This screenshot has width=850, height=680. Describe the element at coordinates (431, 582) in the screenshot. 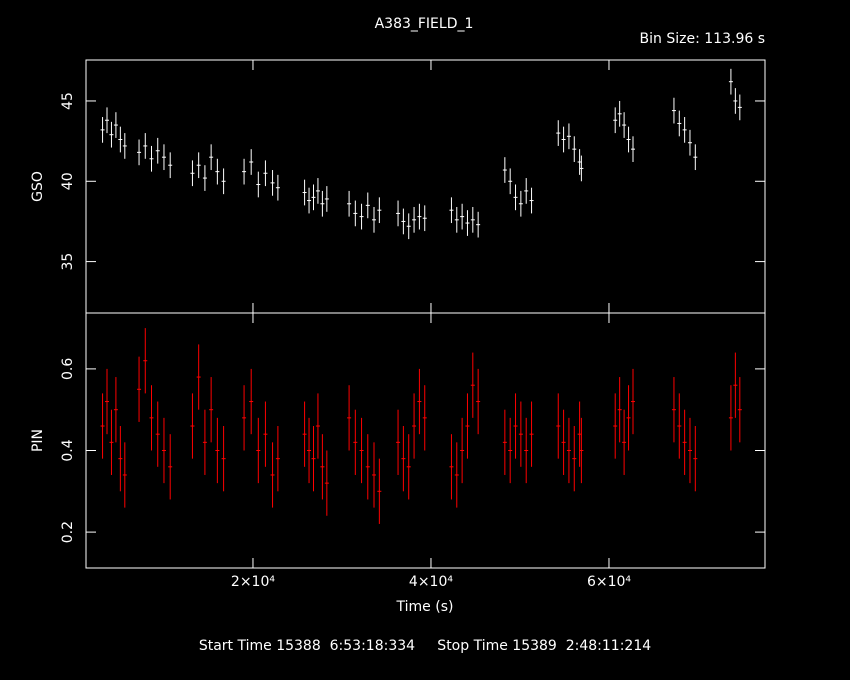

I see `x-tick-label: 4×10⁴` at that location.